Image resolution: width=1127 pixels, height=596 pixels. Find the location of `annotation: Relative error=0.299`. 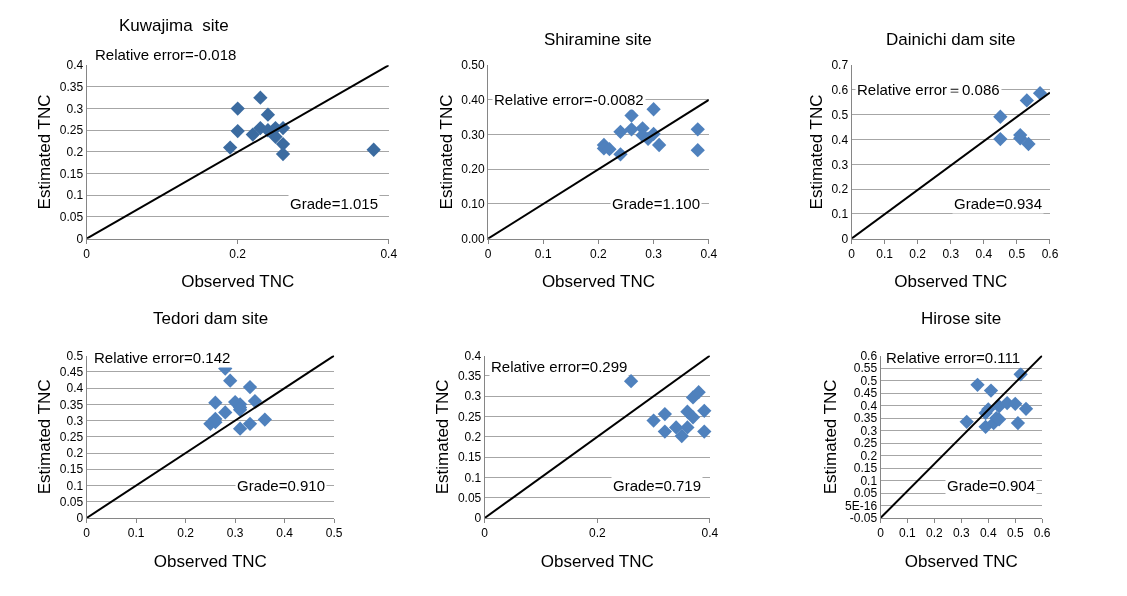

annotation: Relative error=0.299 is located at coordinates (559, 366).